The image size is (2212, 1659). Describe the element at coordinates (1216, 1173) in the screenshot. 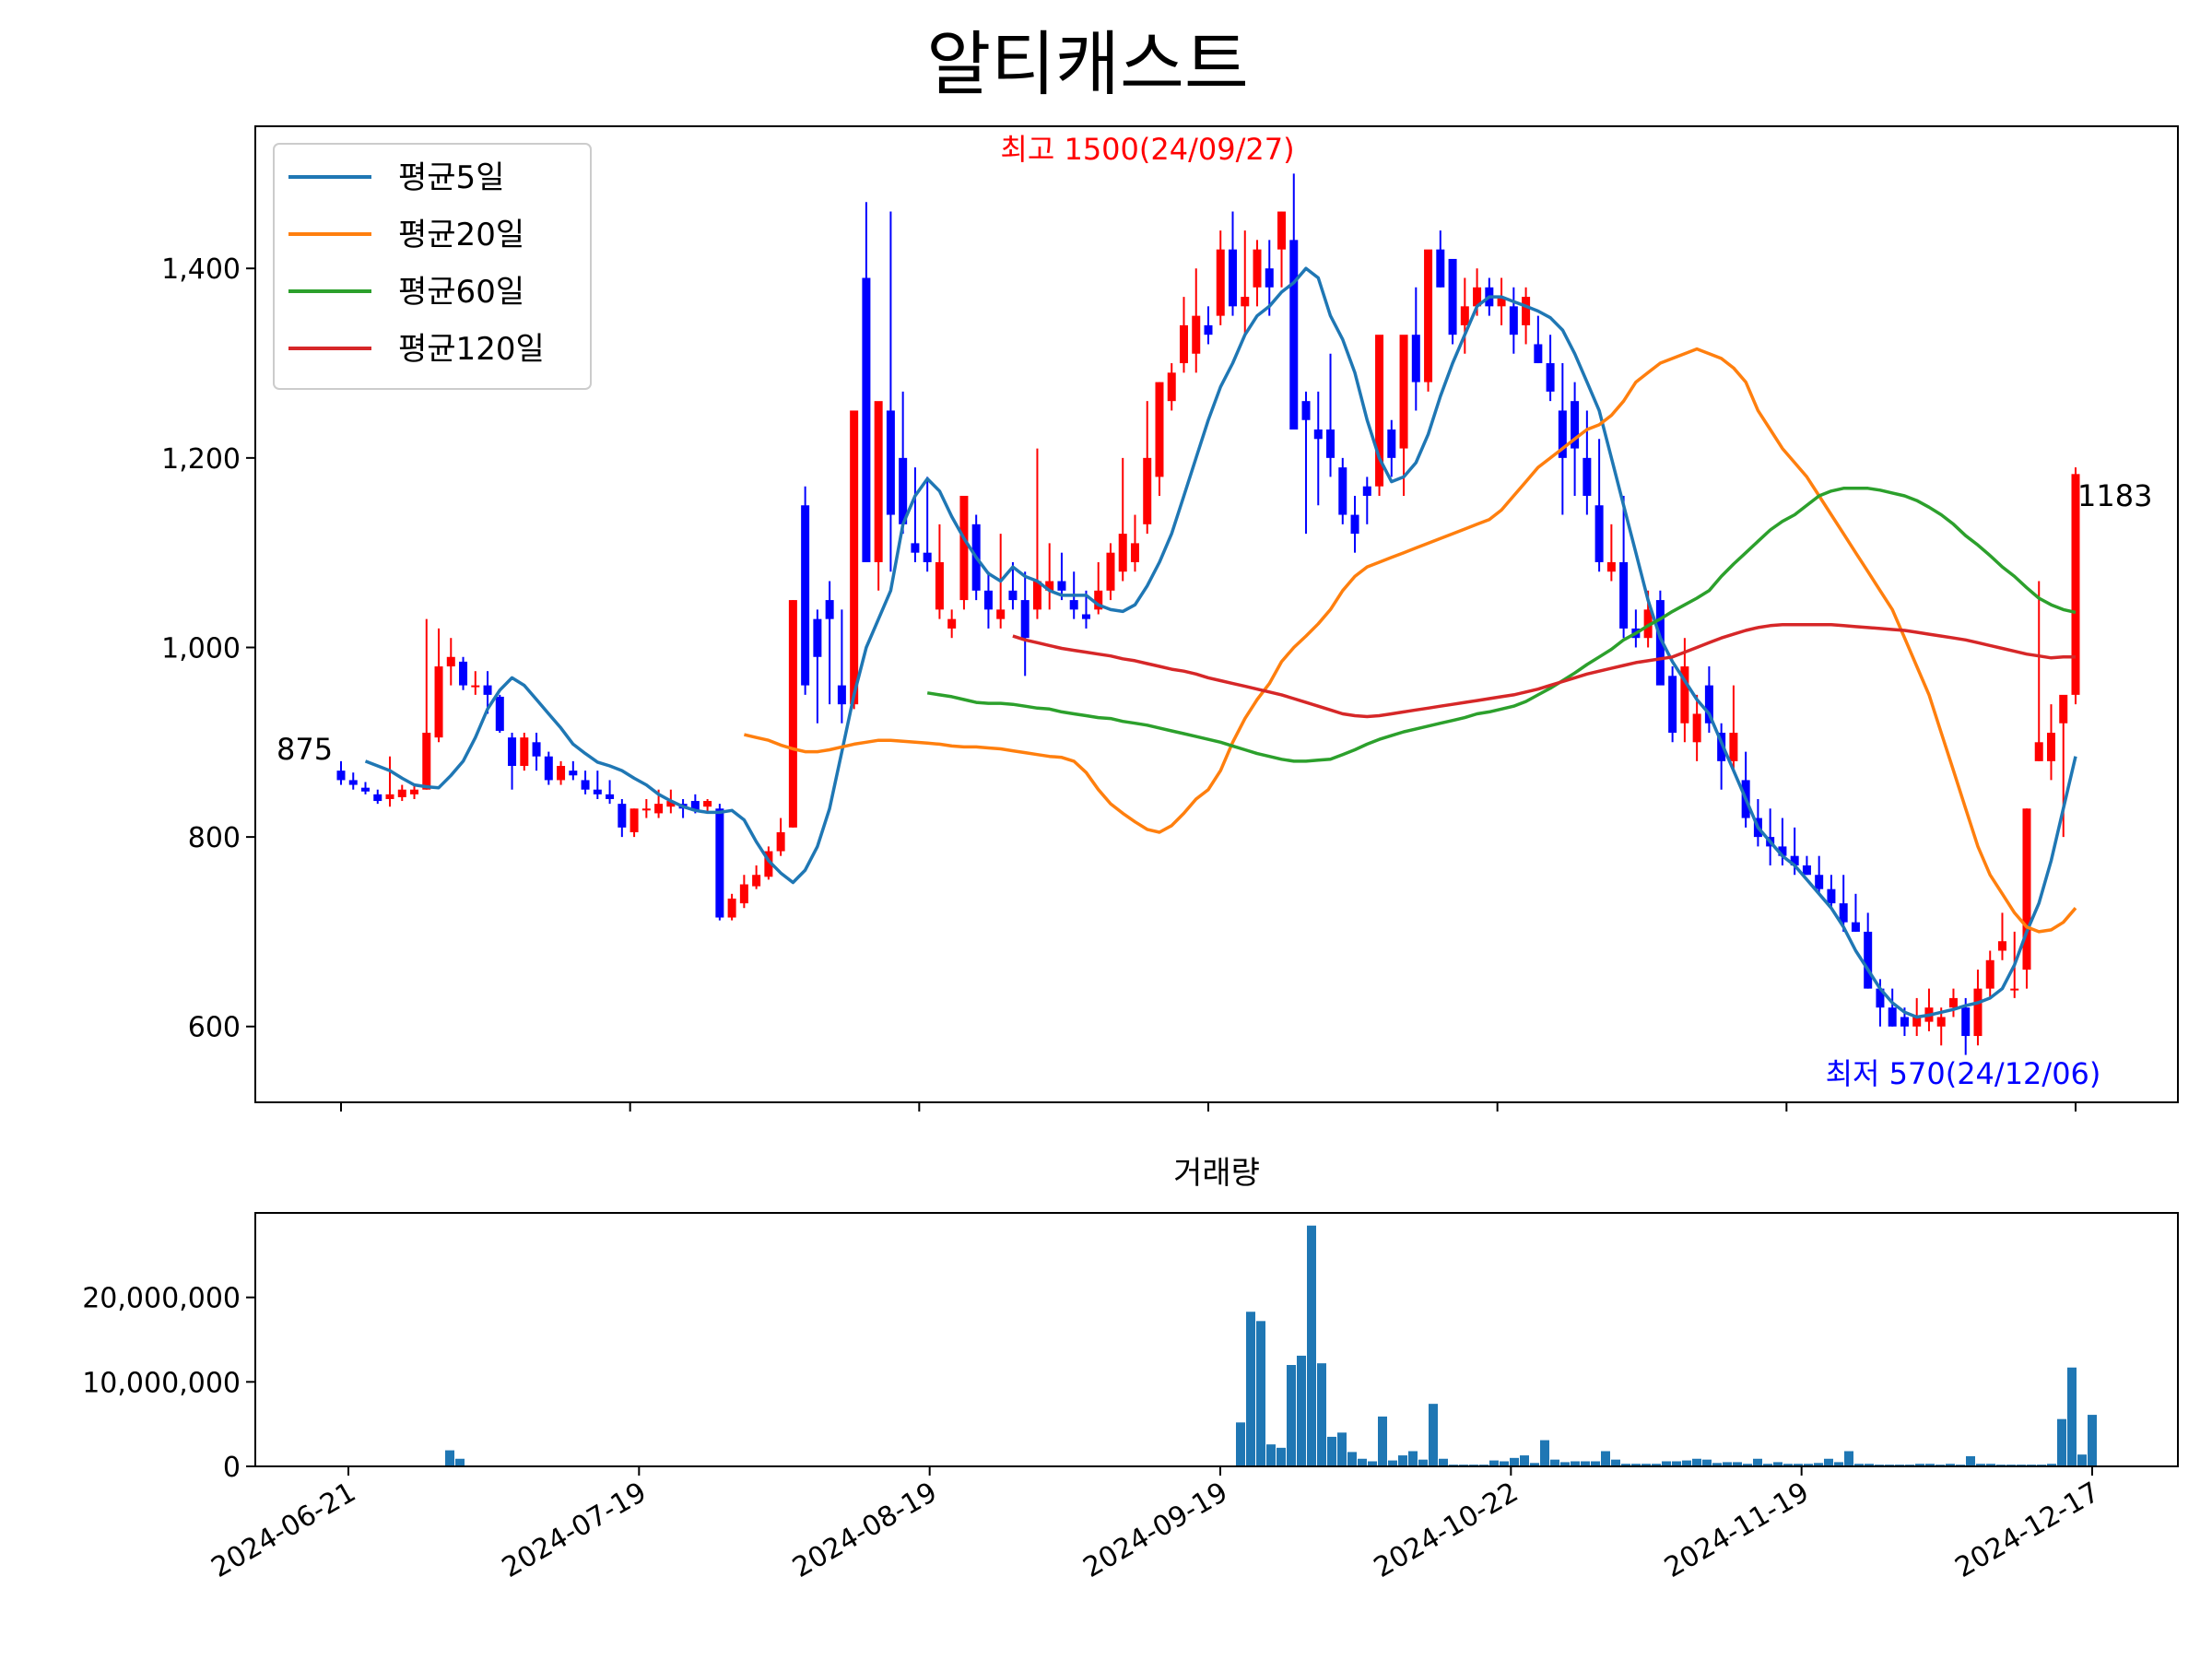

I see `volume-title: 거래량` at that location.